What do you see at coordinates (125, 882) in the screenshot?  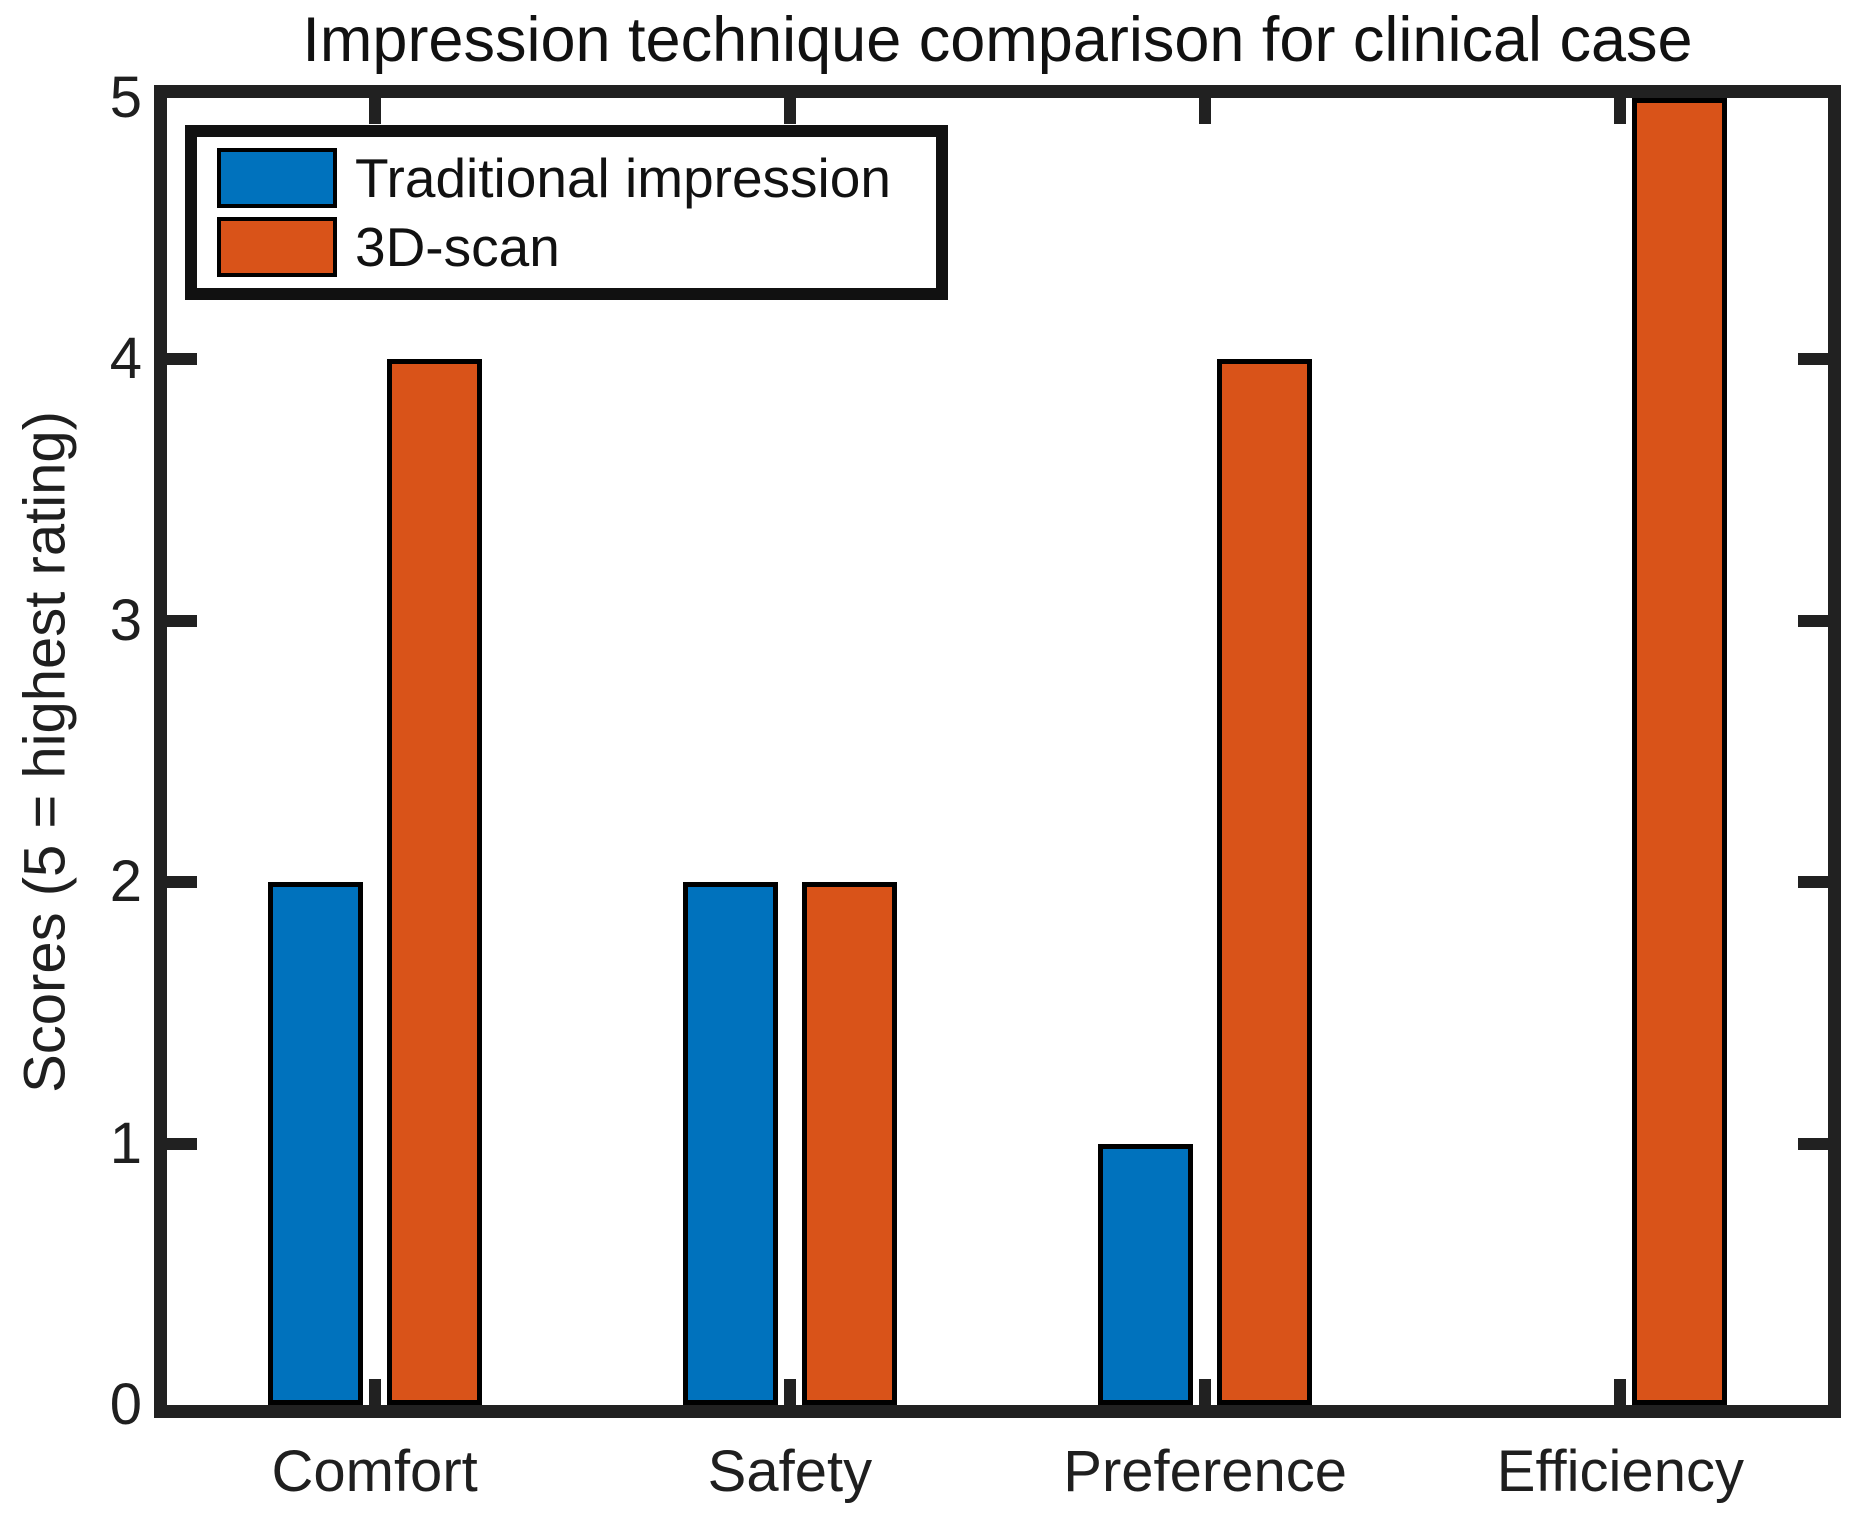 I see `y-tick-label: 2` at bounding box center [125, 882].